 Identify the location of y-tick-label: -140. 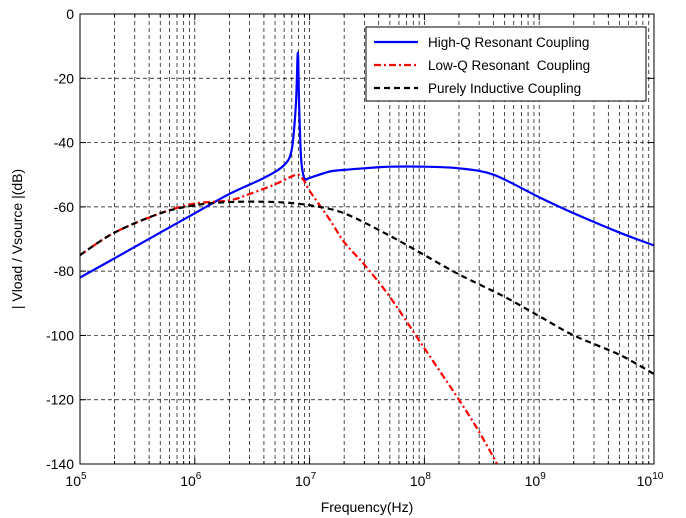
(60, 464).